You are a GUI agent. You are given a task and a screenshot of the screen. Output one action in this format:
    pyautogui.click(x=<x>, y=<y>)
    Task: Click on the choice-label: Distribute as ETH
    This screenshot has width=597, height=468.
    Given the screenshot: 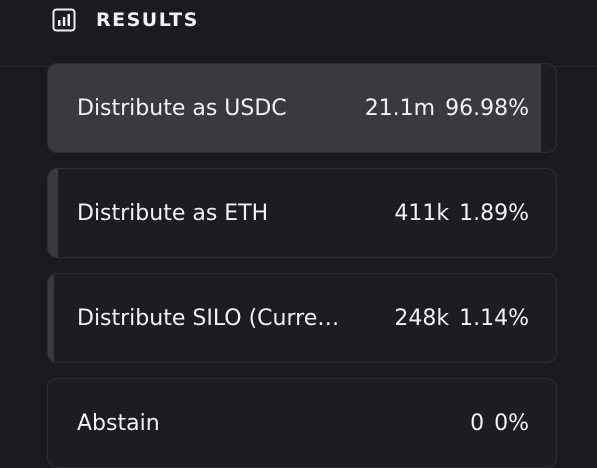 What is the action you would take?
    pyautogui.click(x=173, y=213)
    